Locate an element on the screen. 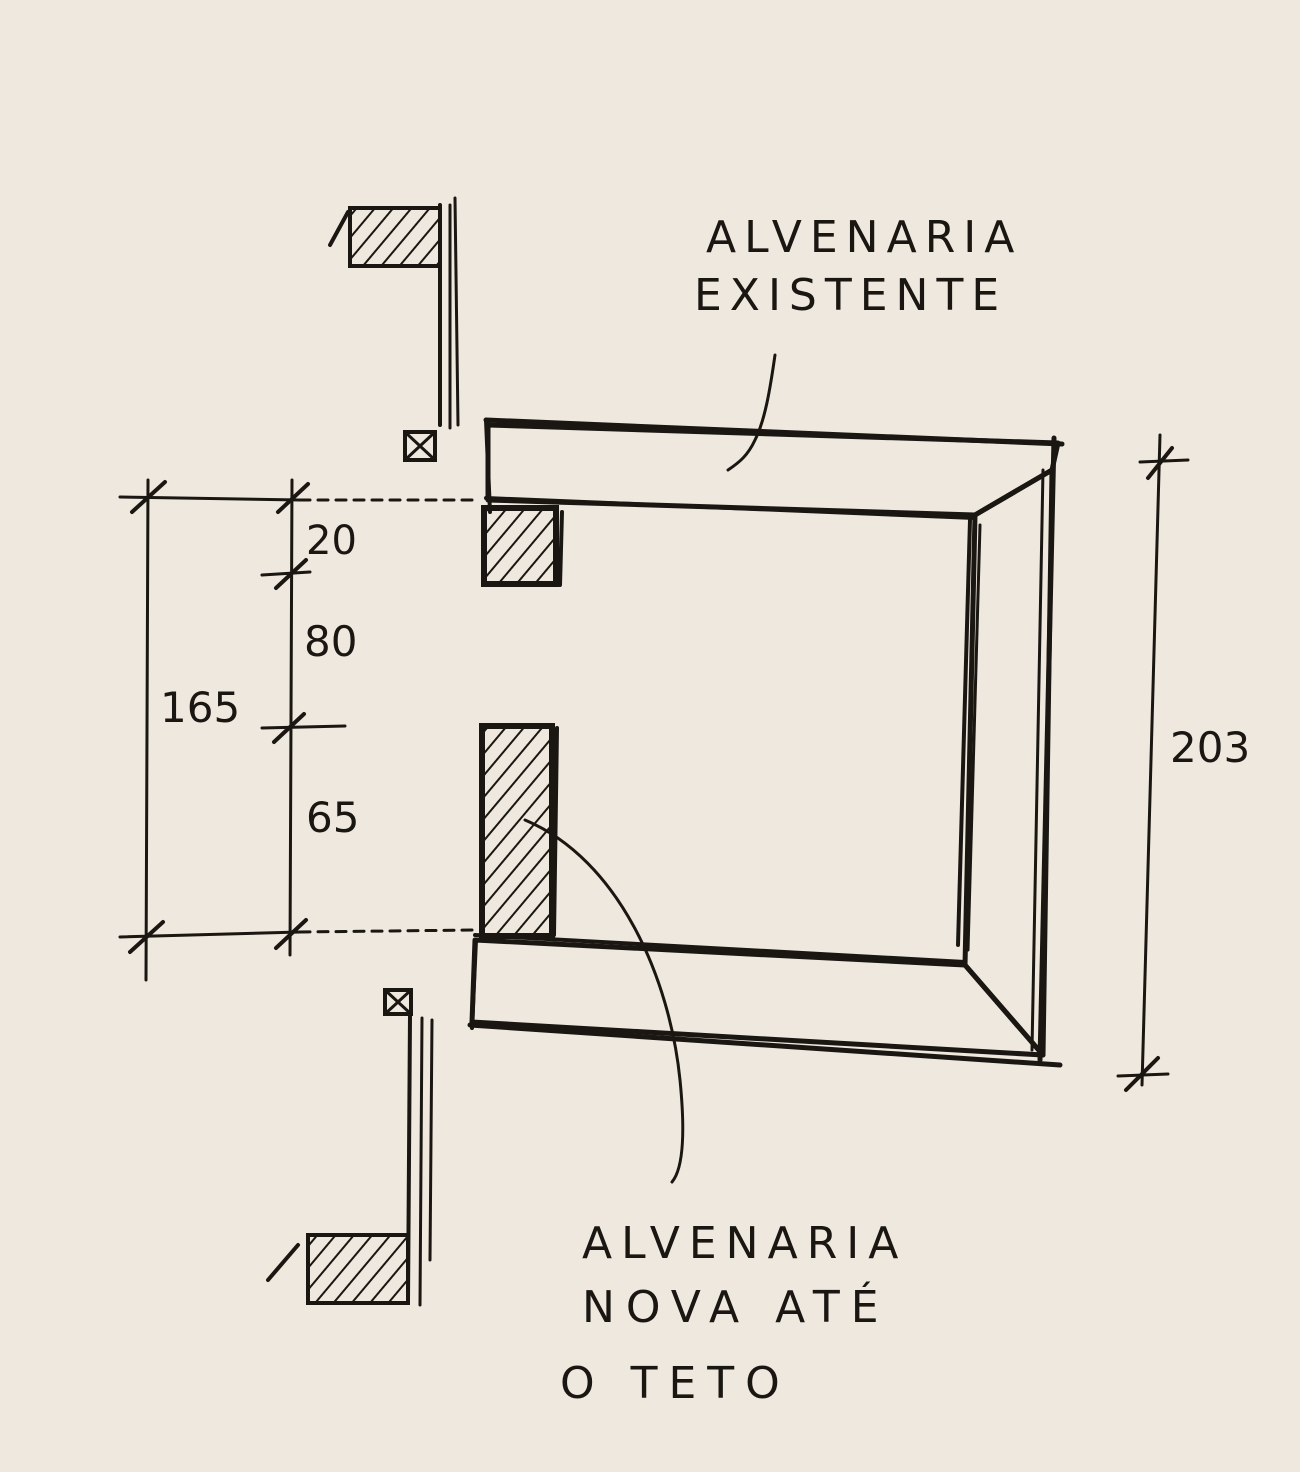  label-new-line3: O TETO is located at coordinates (675, 1383).